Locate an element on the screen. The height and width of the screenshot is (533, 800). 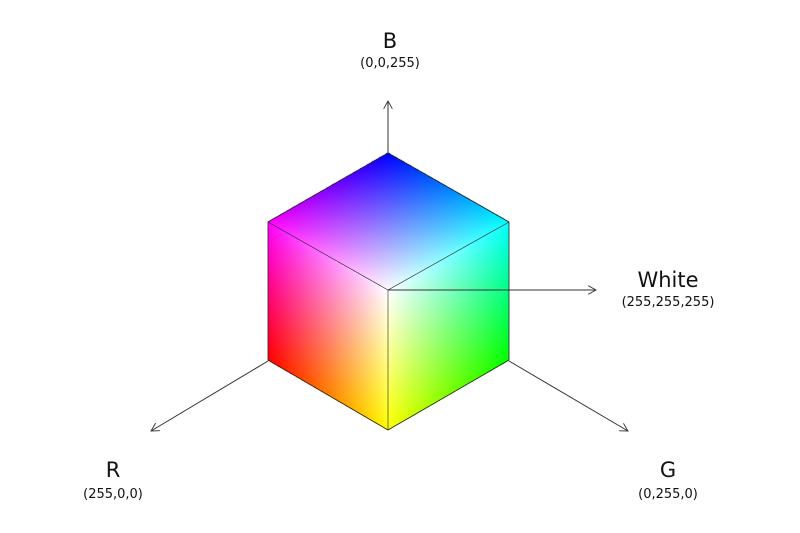
r-axis-label: R is located at coordinates (113, 470).